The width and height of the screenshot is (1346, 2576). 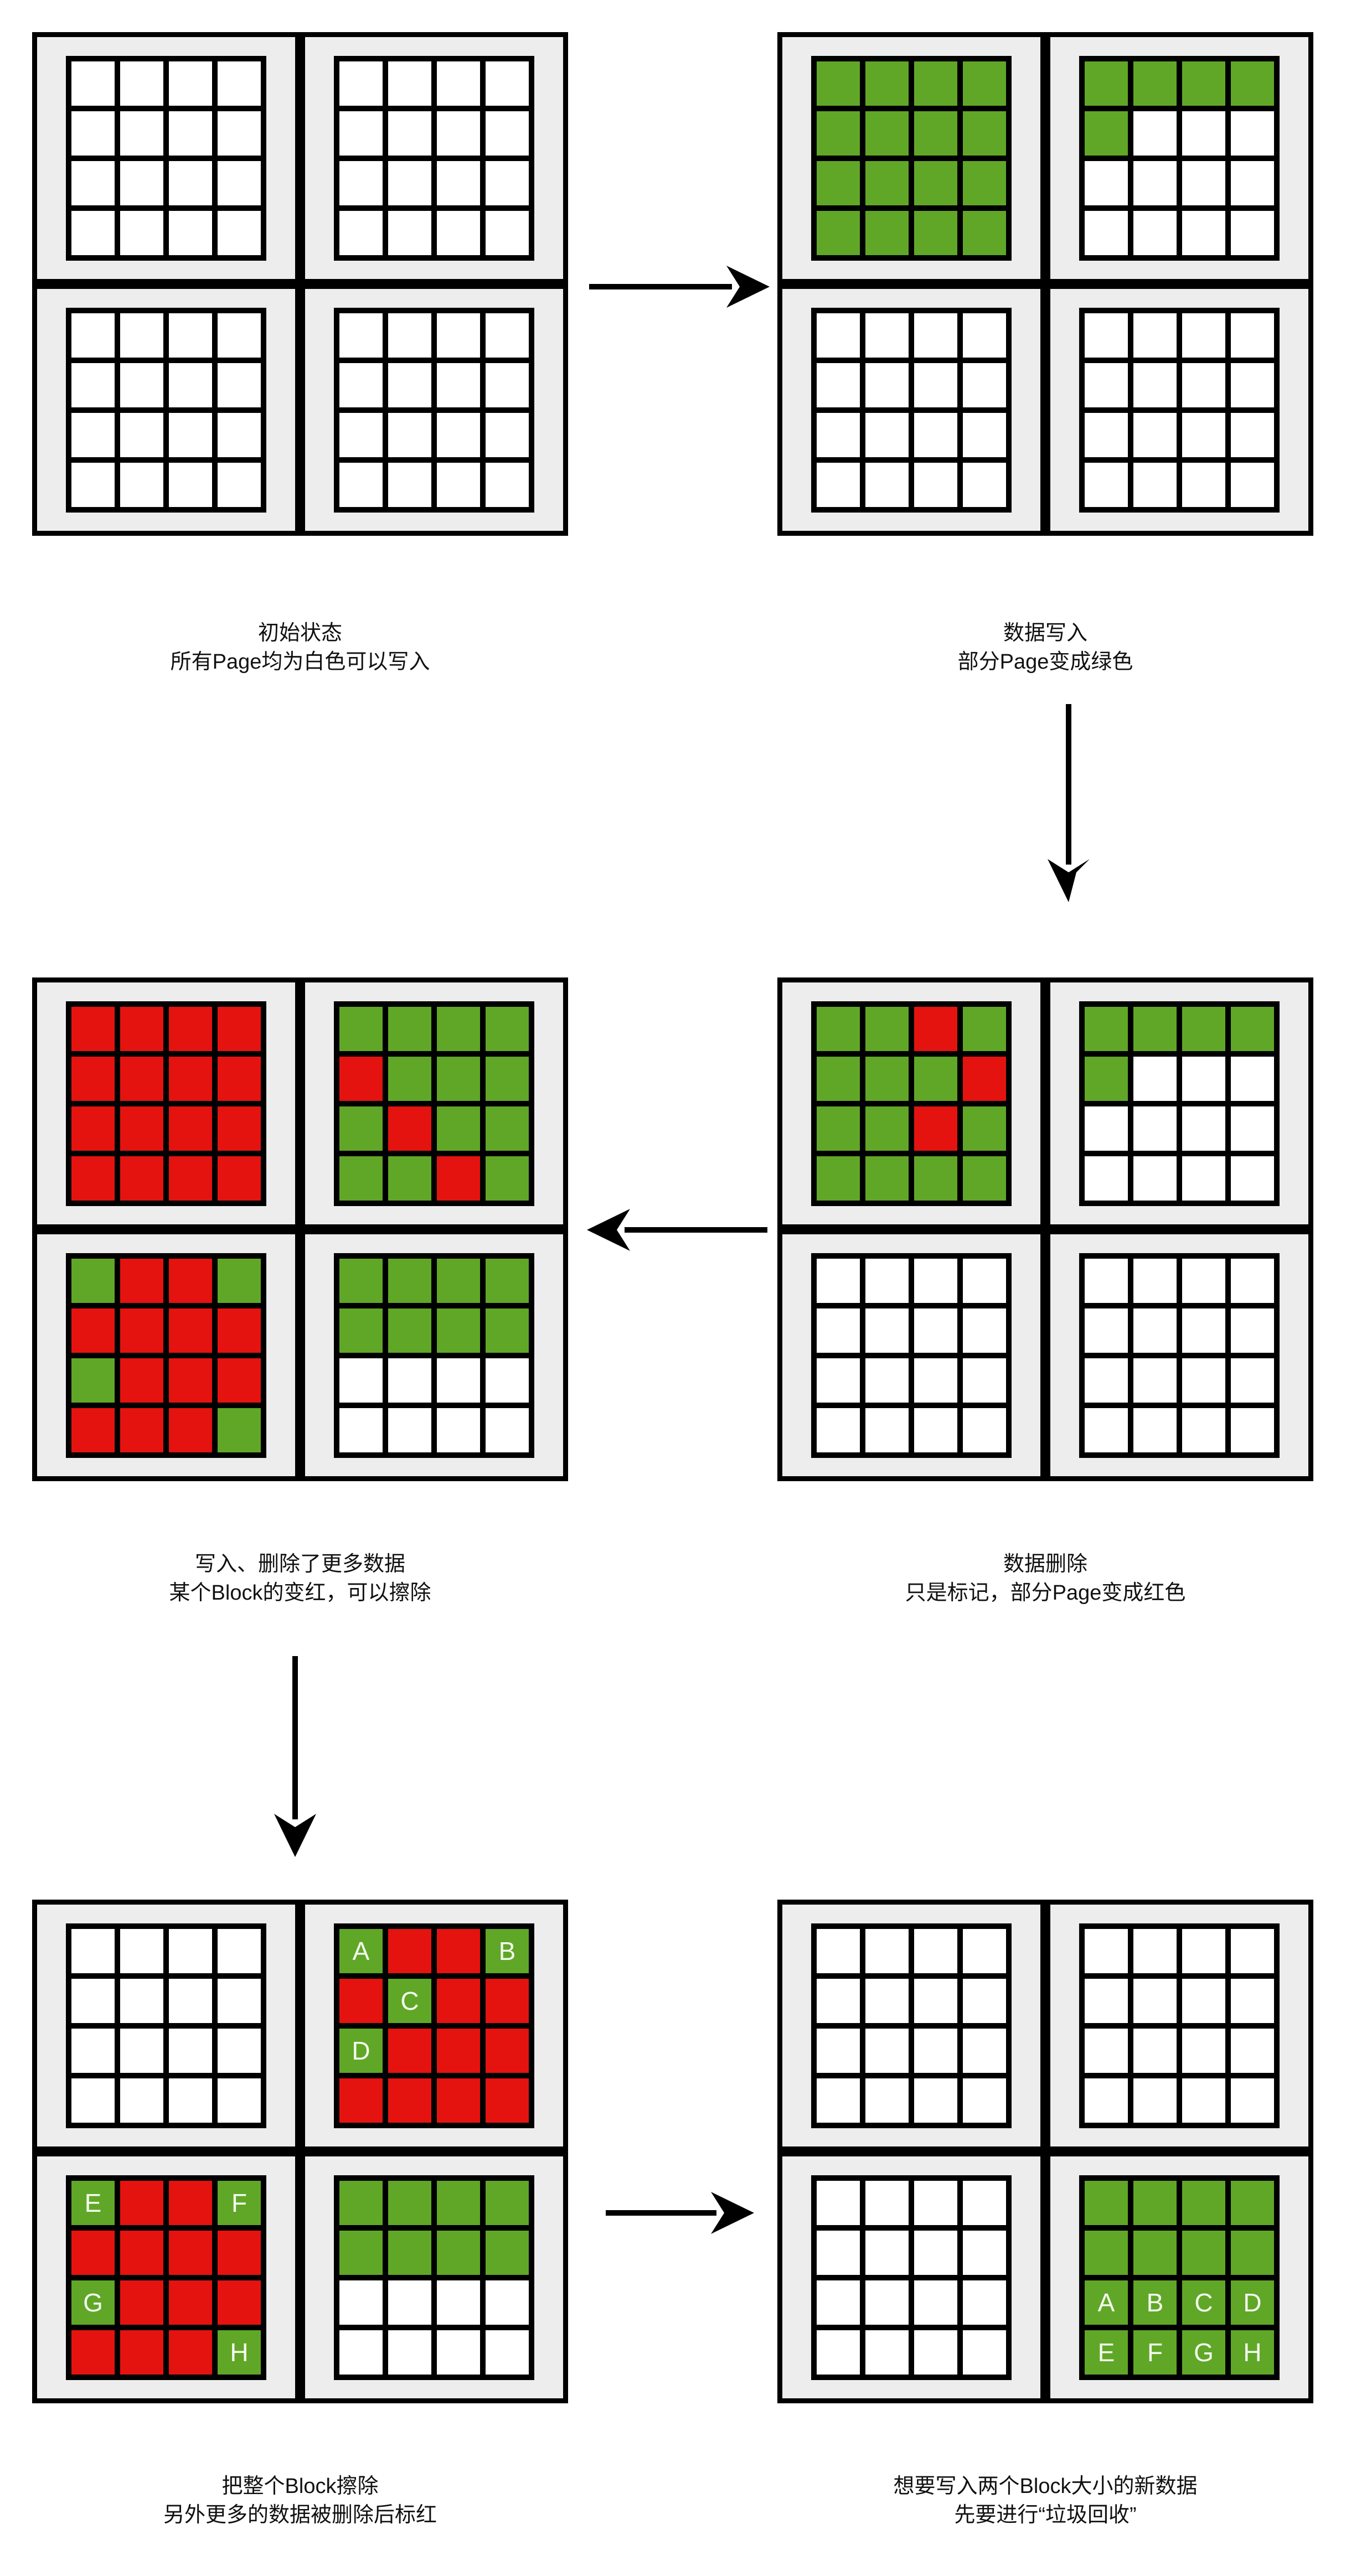 What do you see at coordinates (300, 1229) in the screenshot?
I see `panel-more-writes-and-deletes` at bounding box center [300, 1229].